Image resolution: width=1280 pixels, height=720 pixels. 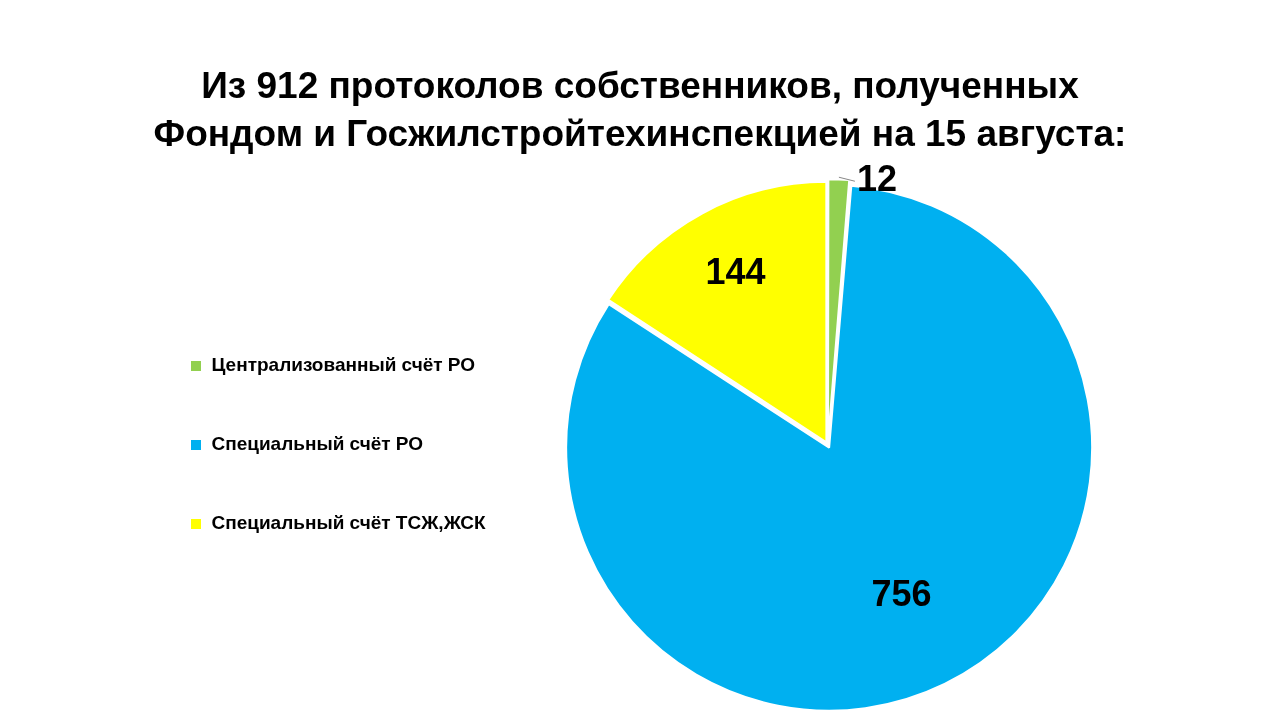 I want to click on legend-label: Централизованный счёт РО, so click(x=343, y=365).